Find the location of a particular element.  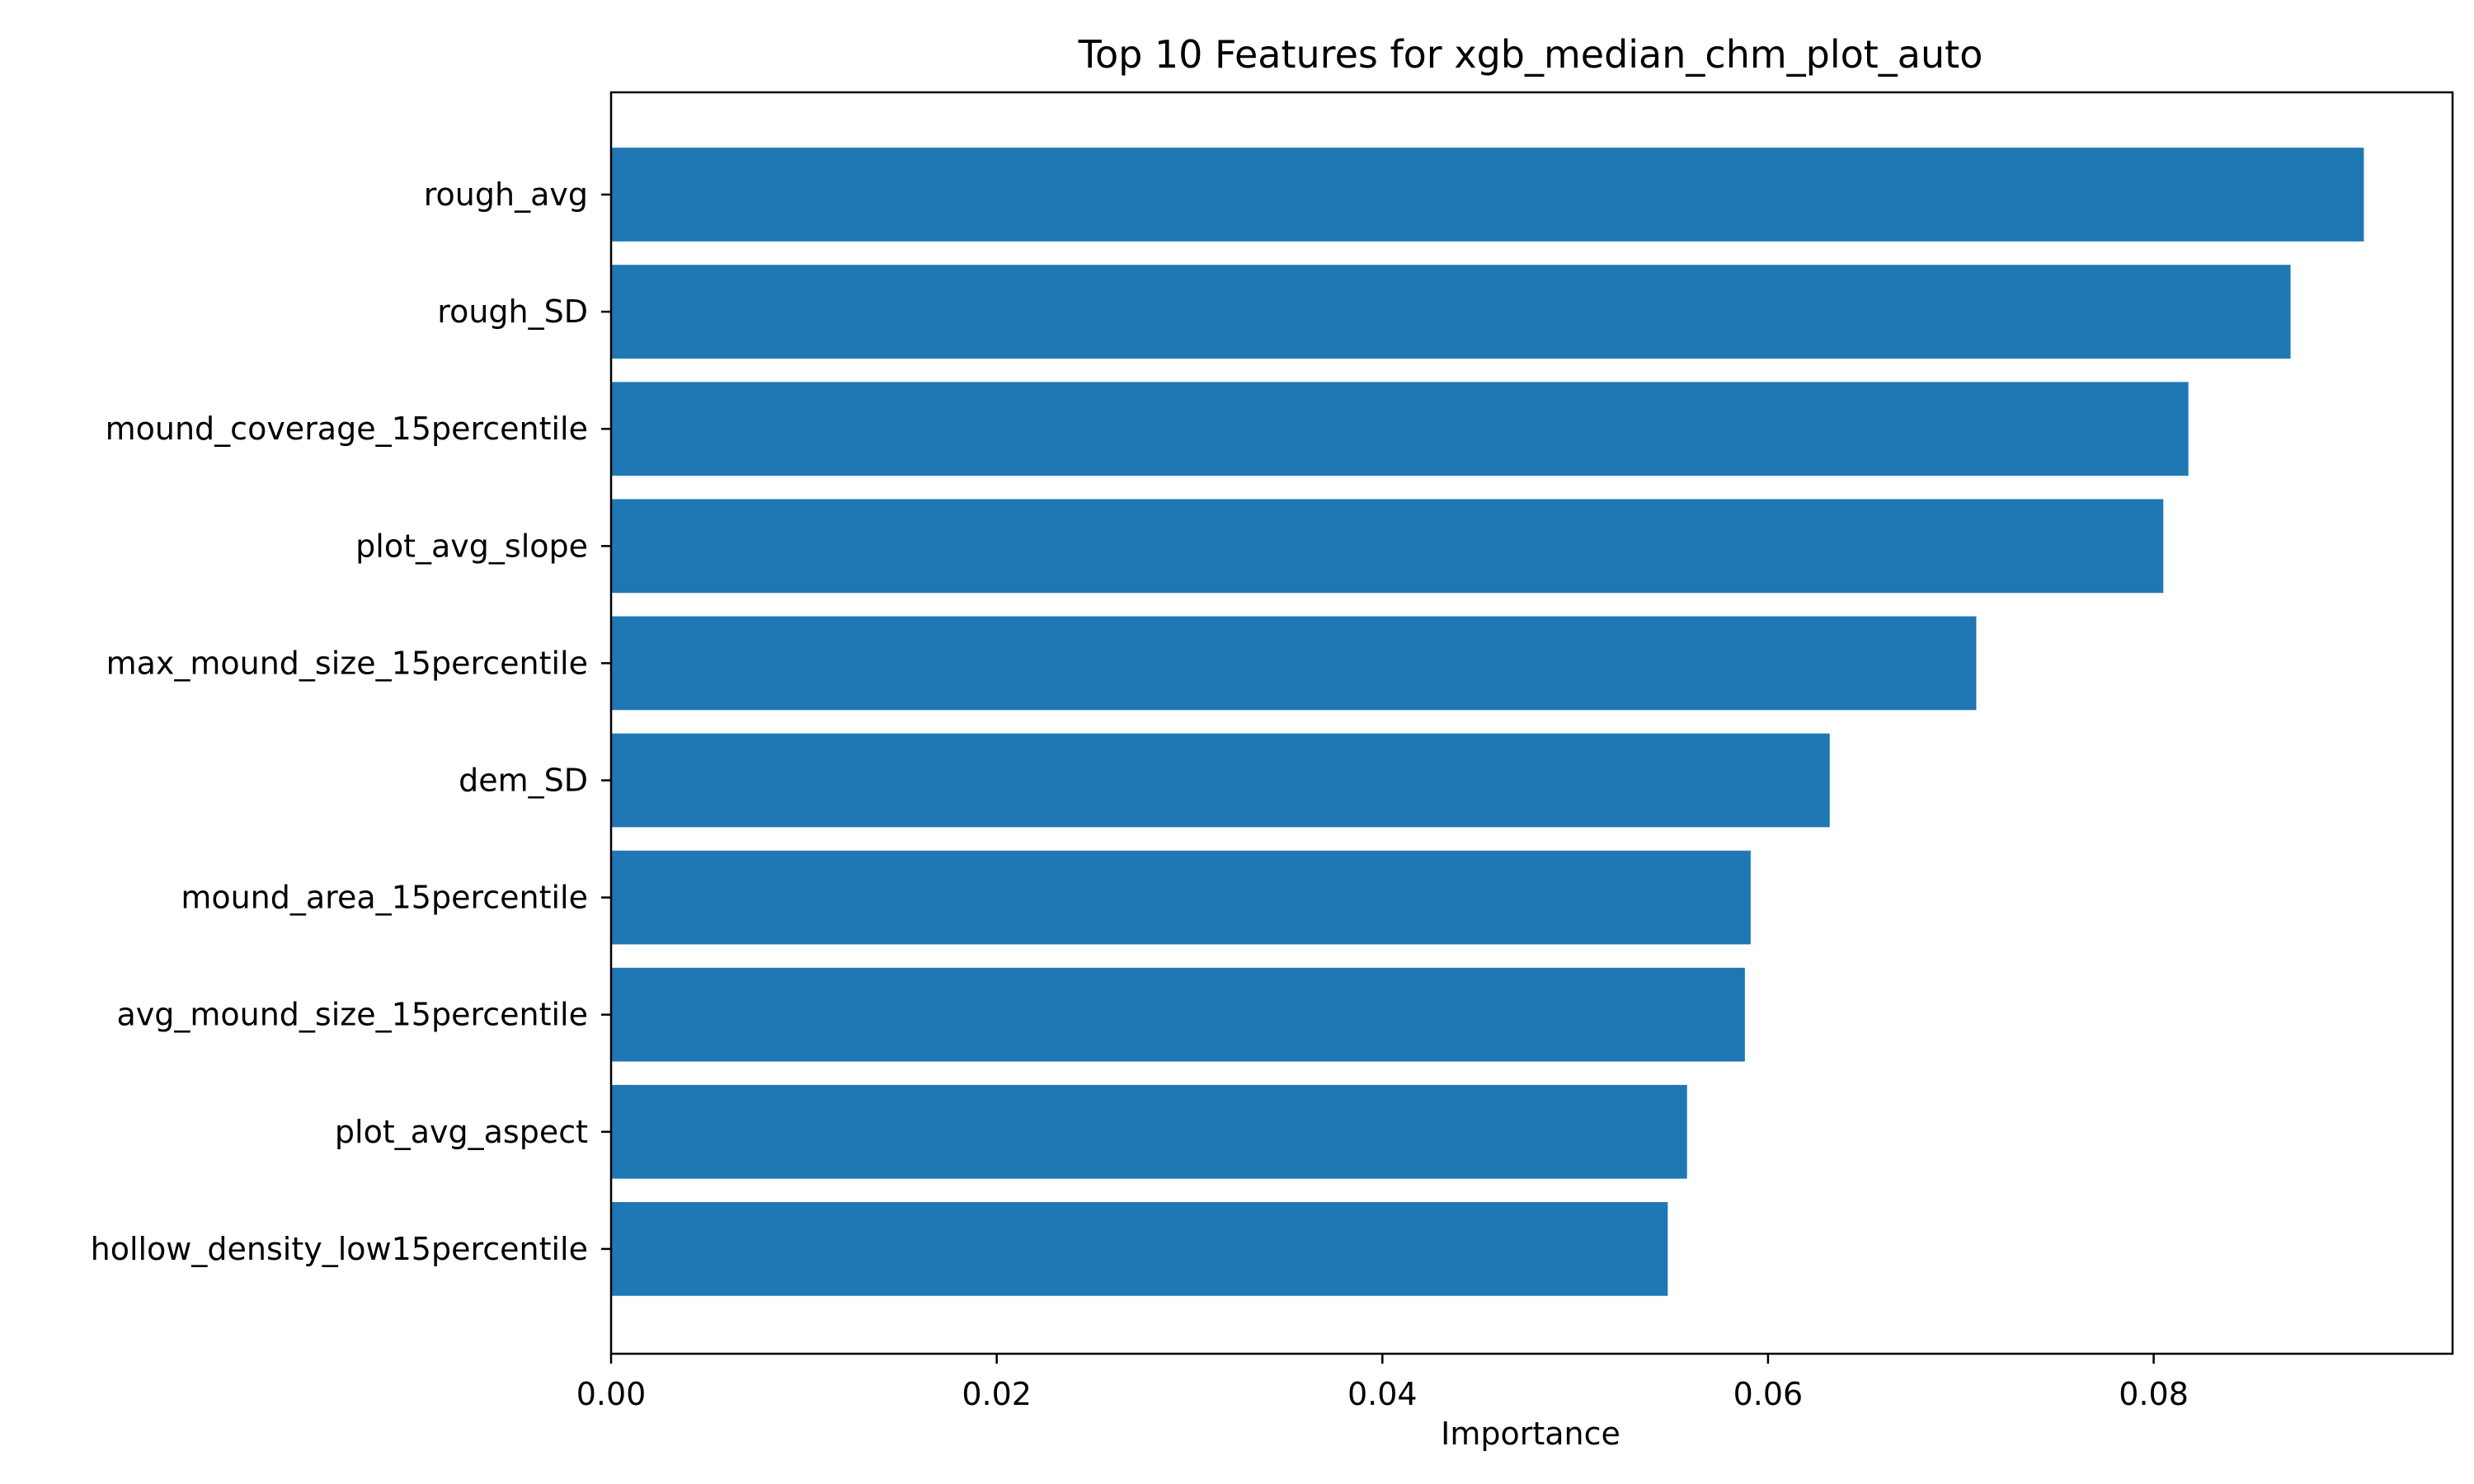

y-tick-label: max_mound_size_15percentile is located at coordinates (347, 663).